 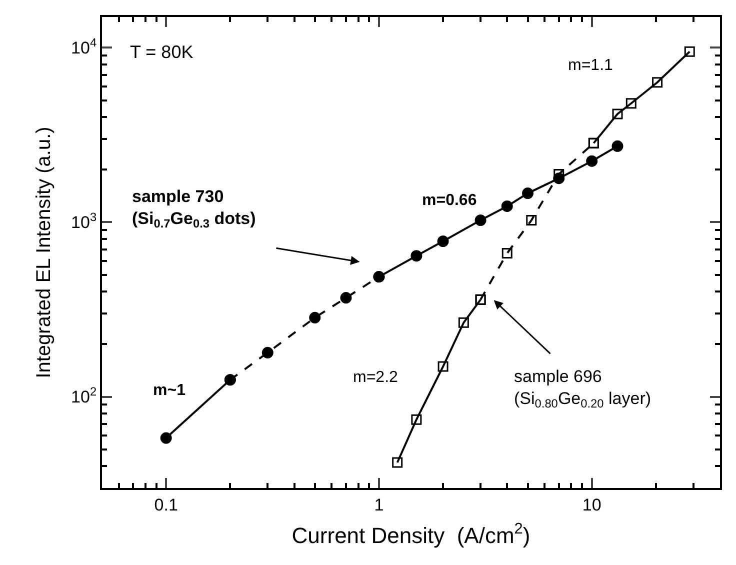 What do you see at coordinates (591, 65) in the screenshot?
I see `annotation: m=1.1` at bounding box center [591, 65].